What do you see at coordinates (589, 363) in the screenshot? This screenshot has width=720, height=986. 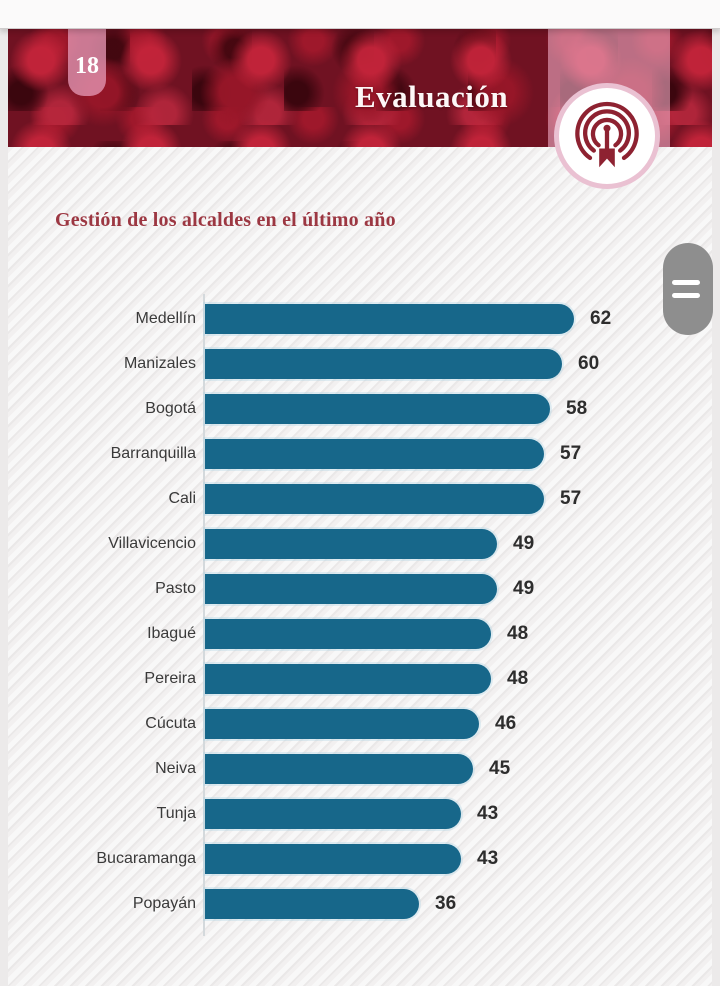 I see `bar-value: 60` at bounding box center [589, 363].